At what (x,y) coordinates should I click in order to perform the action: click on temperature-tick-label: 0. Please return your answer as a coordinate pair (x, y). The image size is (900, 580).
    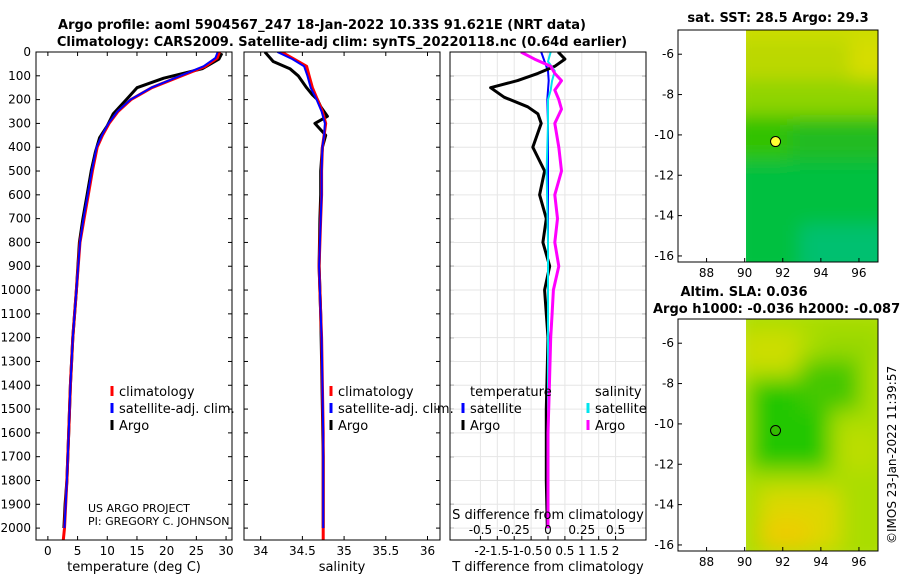
    Looking at the image, I should click on (48, 551).